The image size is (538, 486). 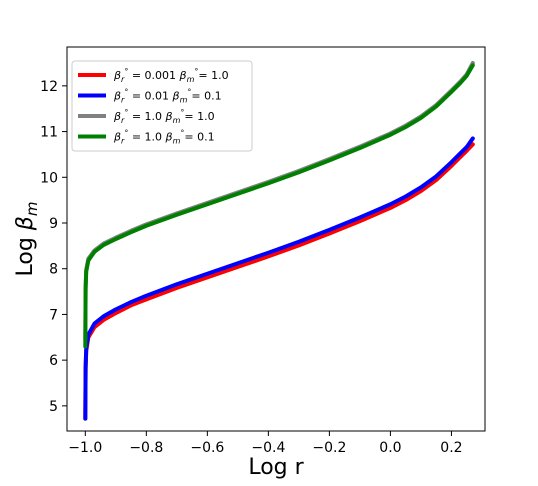 What do you see at coordinates (53, 270) in the screenshot?
I see `y-tick-label: 8` at bounding box center [53, 270].